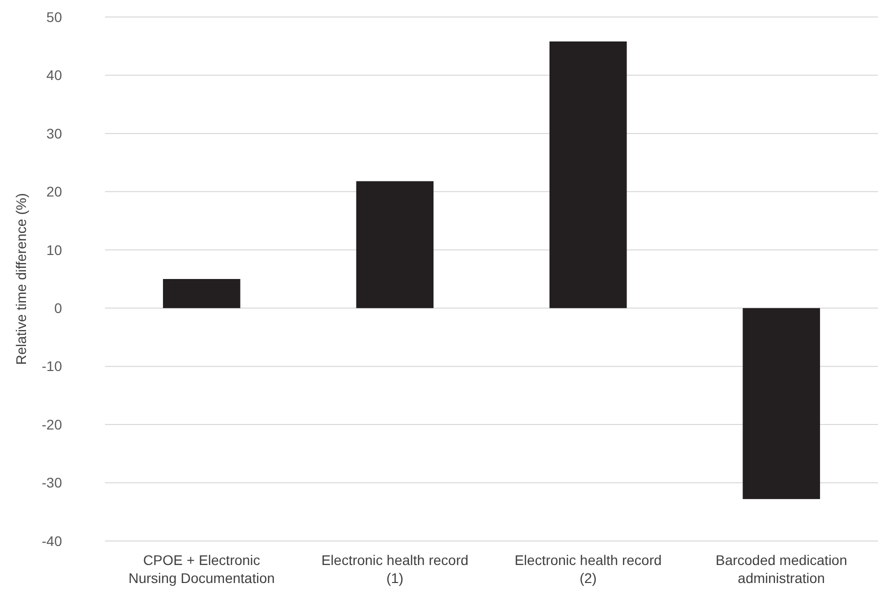 This screenshot has height=602, width=888. I want to click on y-tick-label: -20, so click(52, 424).